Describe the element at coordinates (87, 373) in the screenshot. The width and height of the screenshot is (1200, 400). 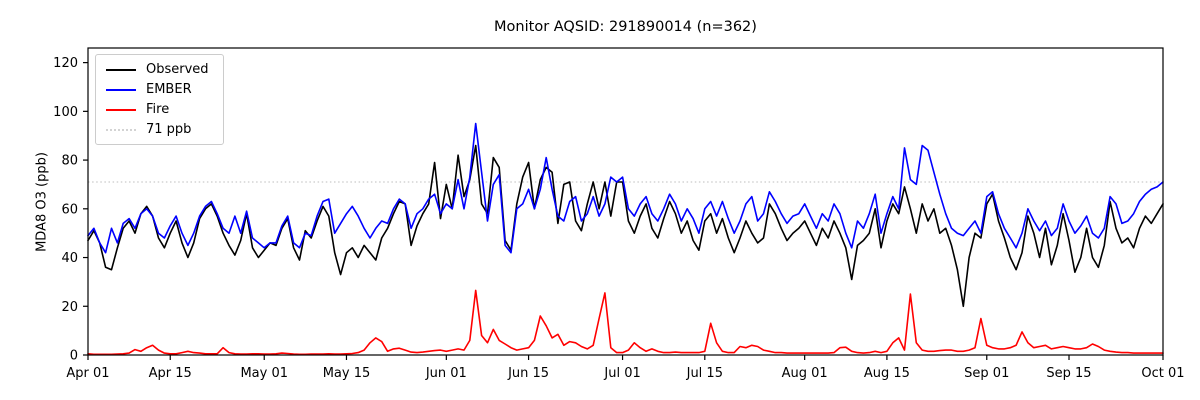
I see `x-tick-label: Apr 01` at that location.